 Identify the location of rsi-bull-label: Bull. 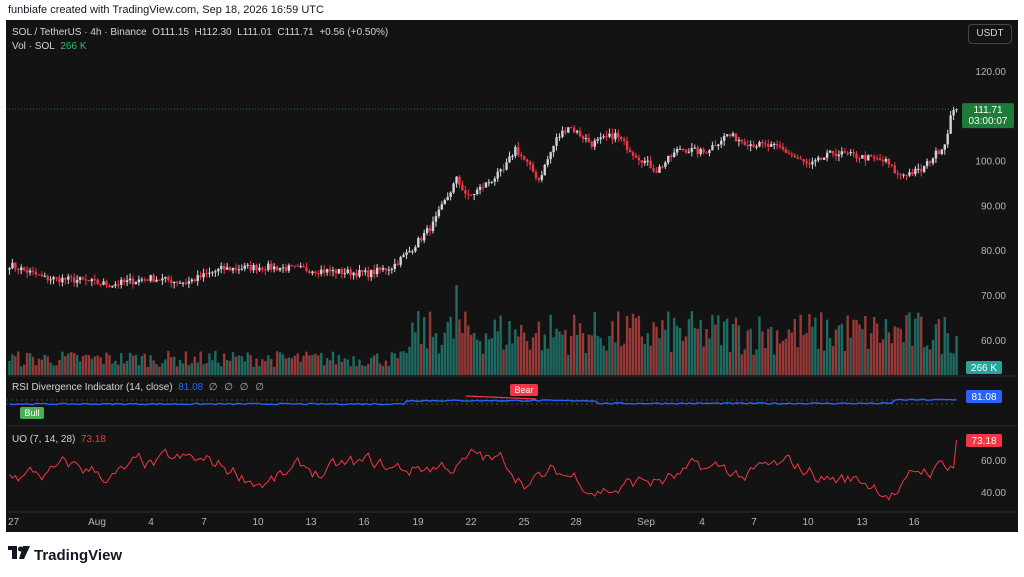
(31, 413).